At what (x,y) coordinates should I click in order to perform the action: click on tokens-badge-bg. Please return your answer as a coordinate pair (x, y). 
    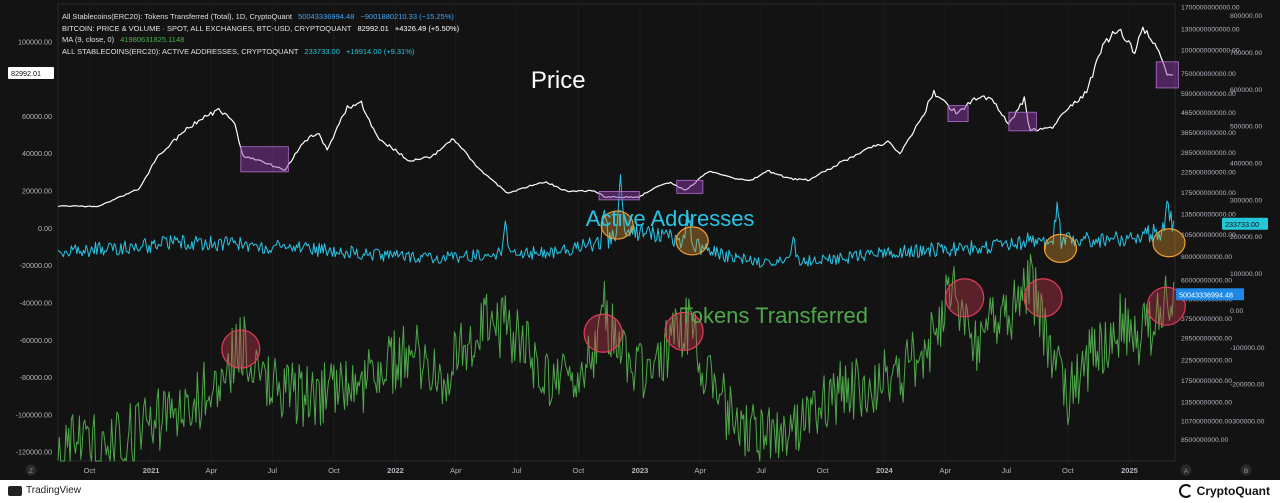
    Looking at the image, I should click on (1210, 294).